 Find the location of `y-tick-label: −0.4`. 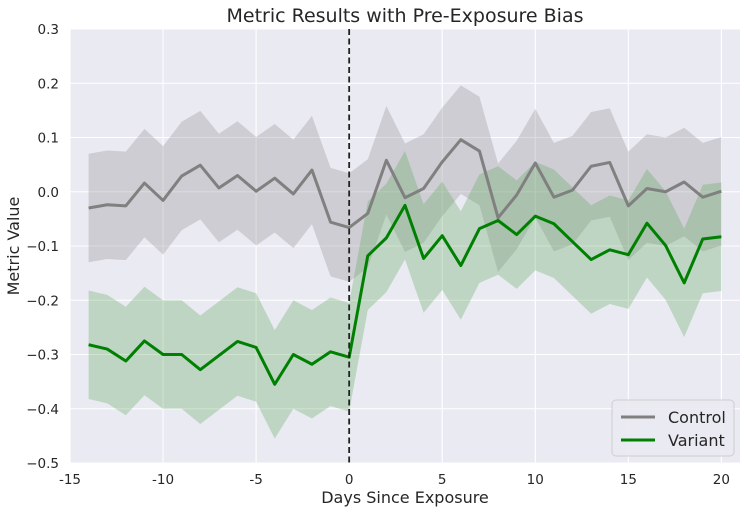

y-tick-label: −0.4 is located at coordinates (42, 410).